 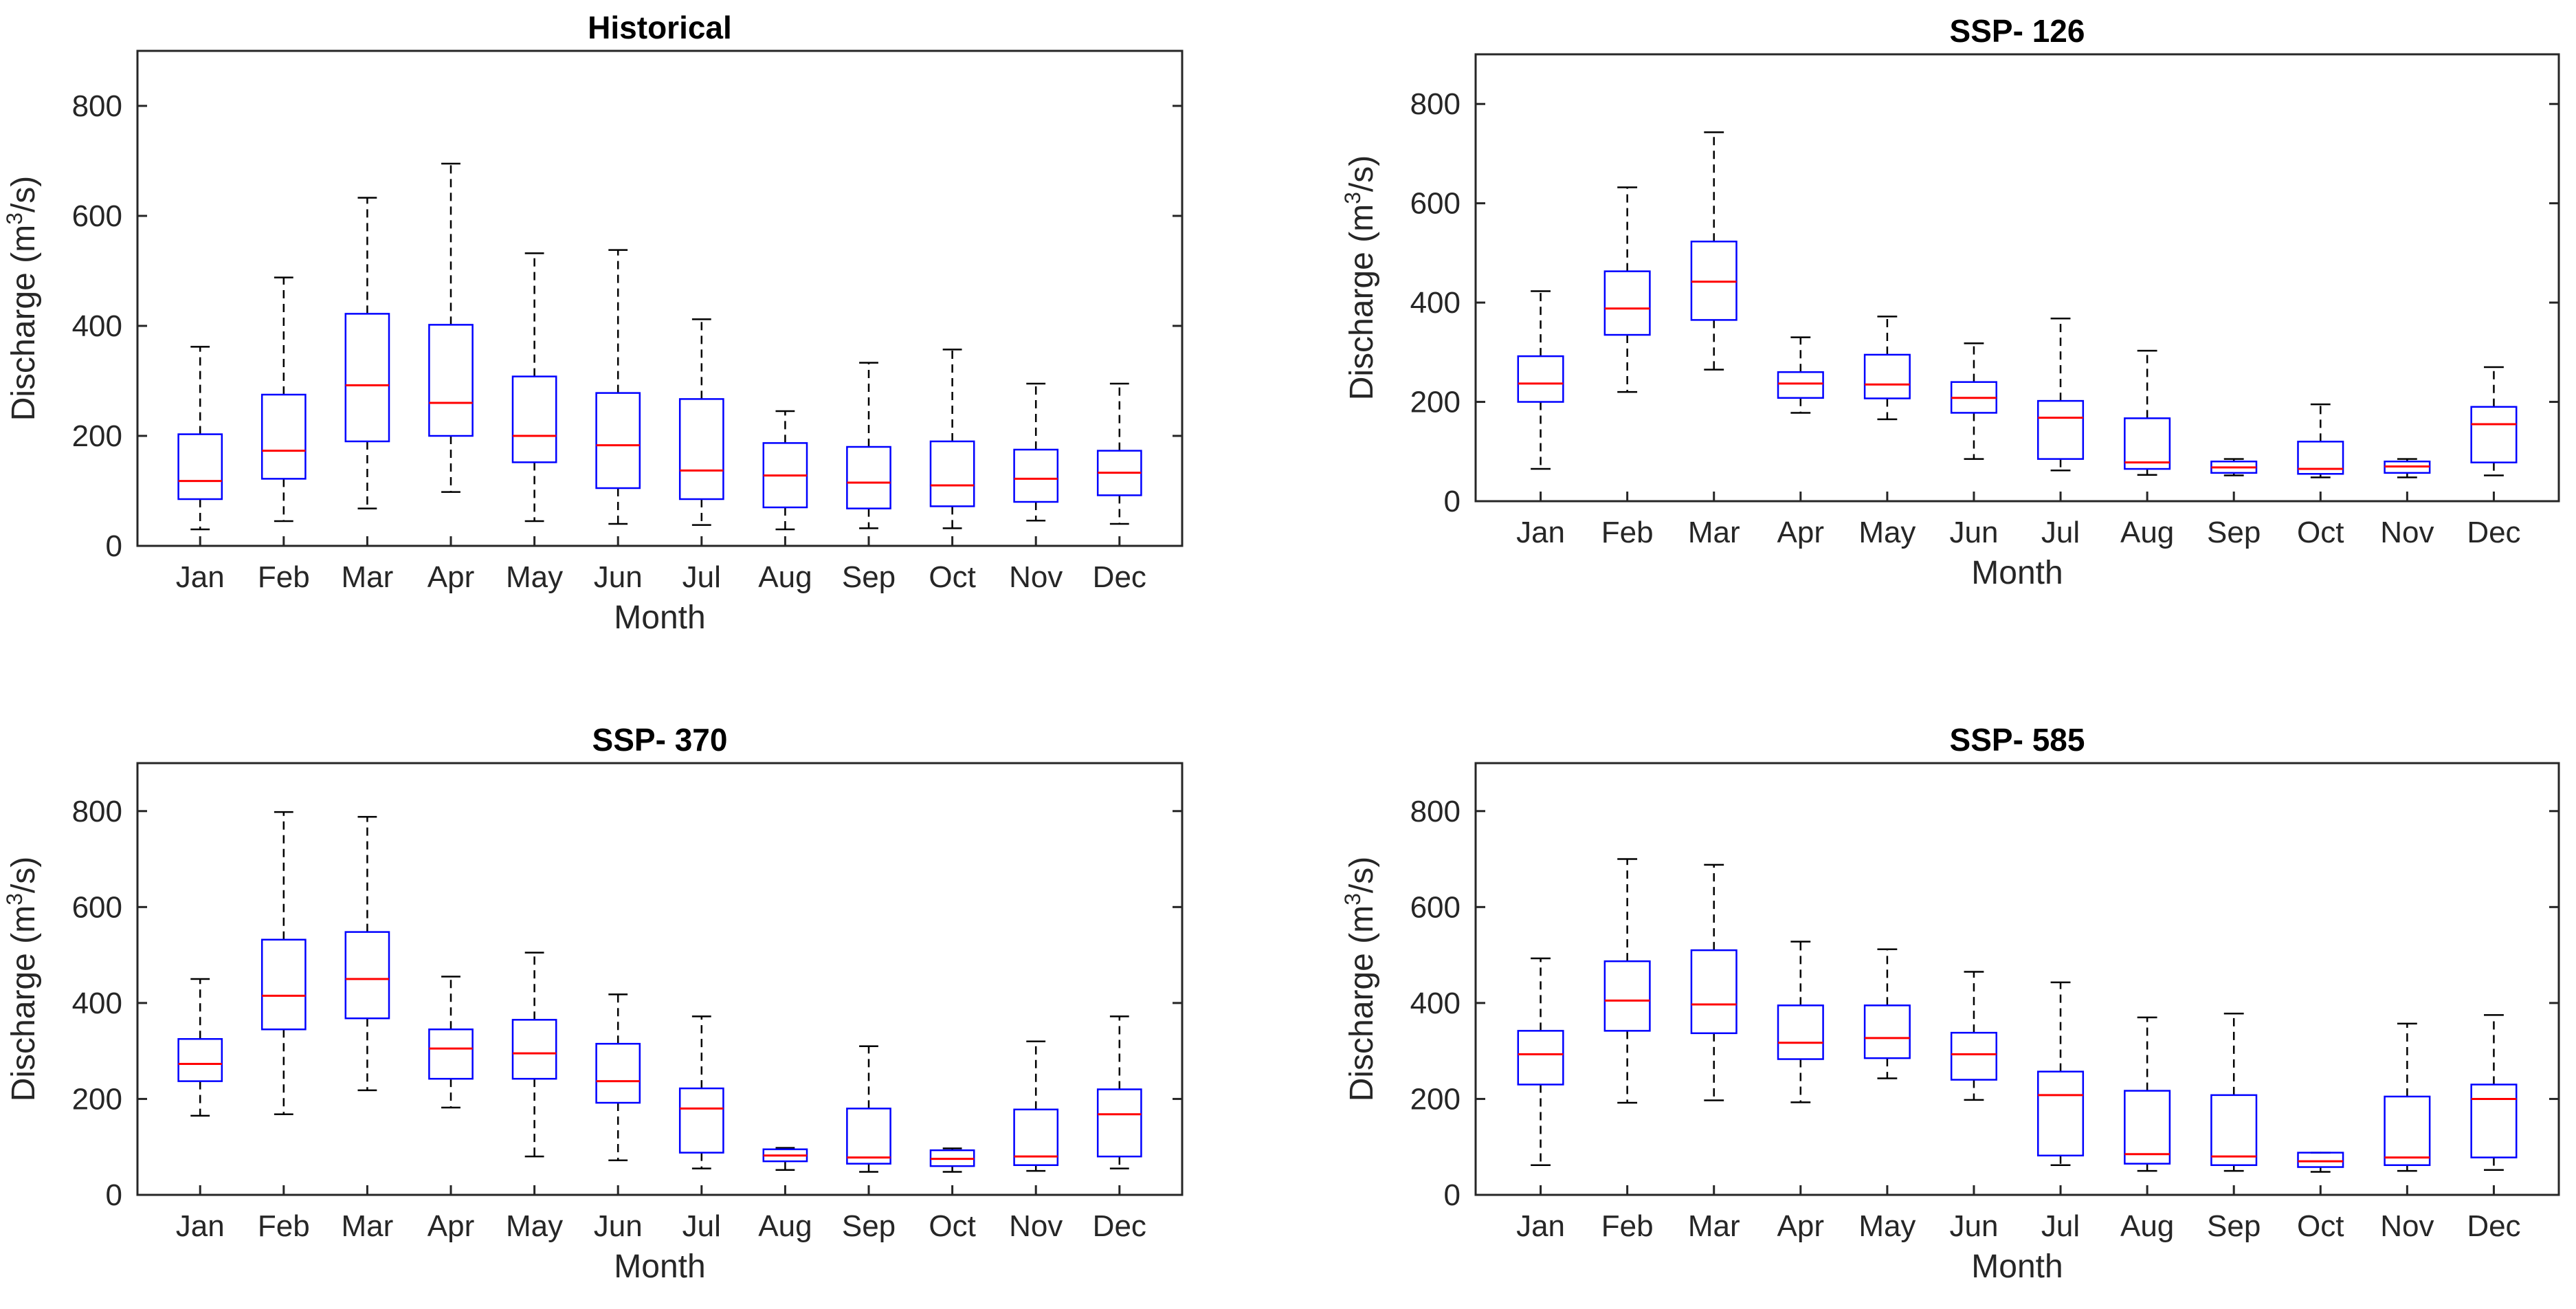 I want to click on chart-title: SSP- 126, so click(x=2017, y=31).